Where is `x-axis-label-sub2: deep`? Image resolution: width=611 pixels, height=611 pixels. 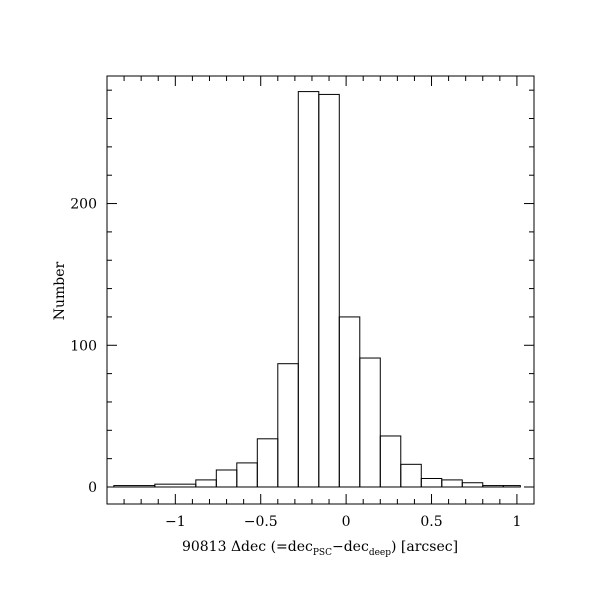 x-axis-label-sub2: deep is located at coordinates (380, 553).